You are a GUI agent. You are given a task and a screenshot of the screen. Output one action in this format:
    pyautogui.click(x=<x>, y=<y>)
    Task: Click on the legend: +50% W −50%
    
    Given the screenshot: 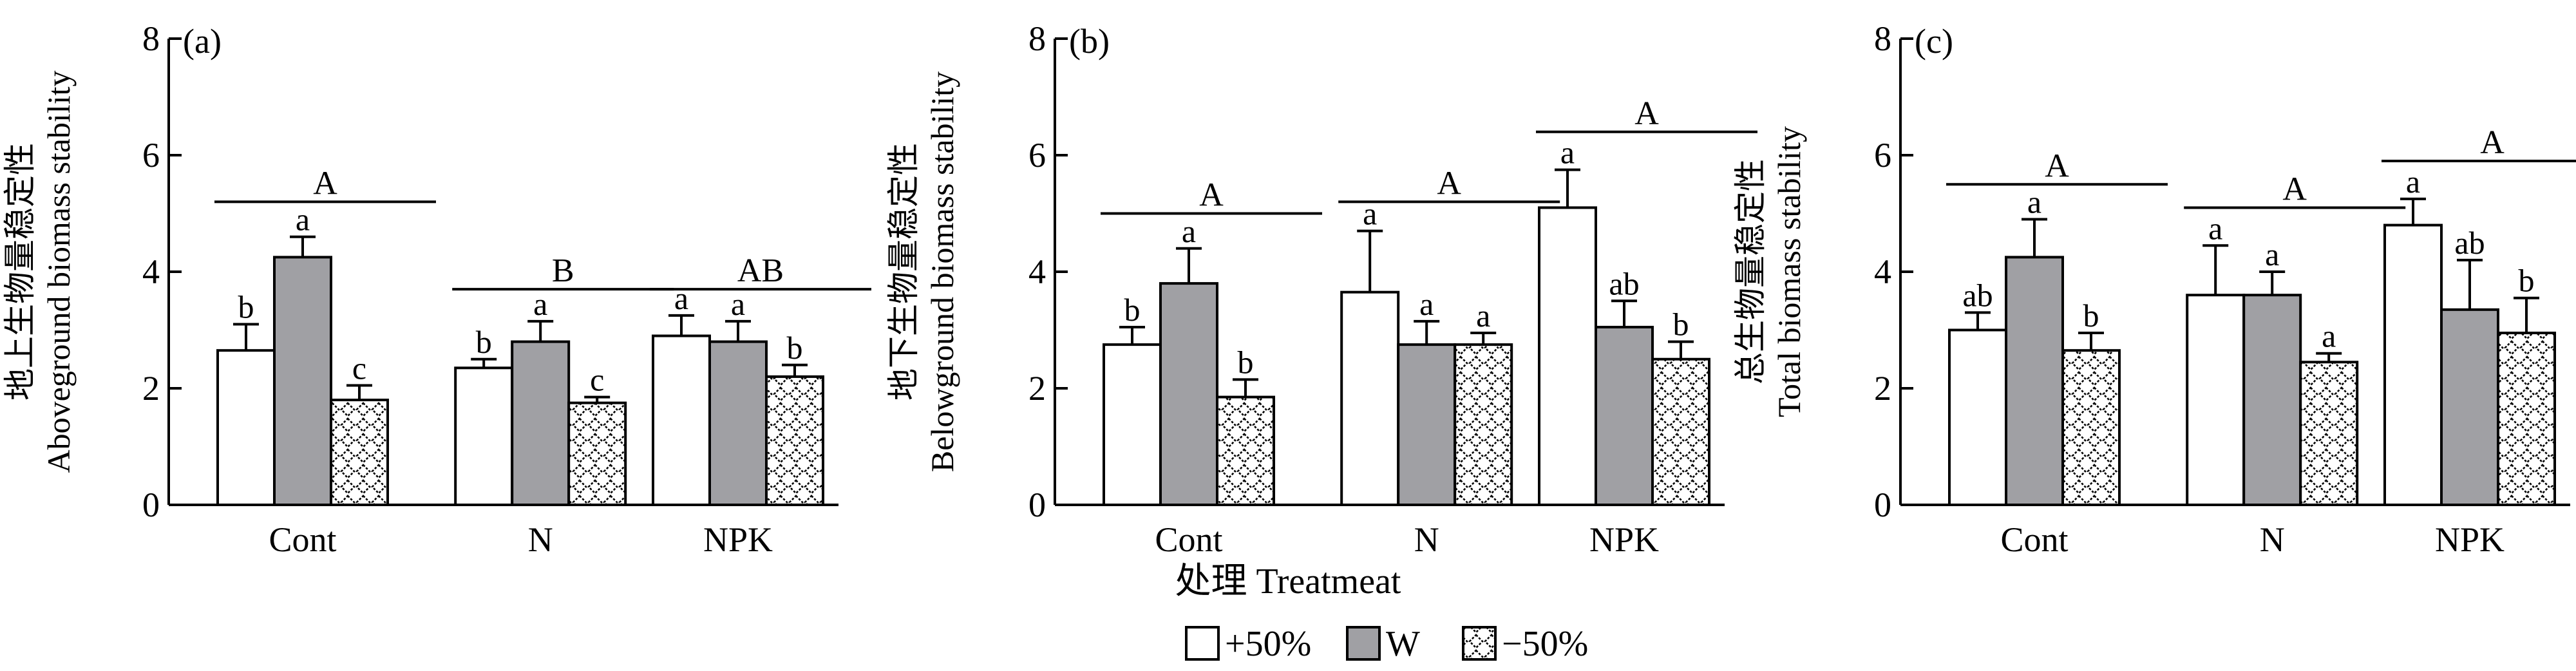 What is the action you would take?
    pyautogui.click(x=1386, y=644)
    